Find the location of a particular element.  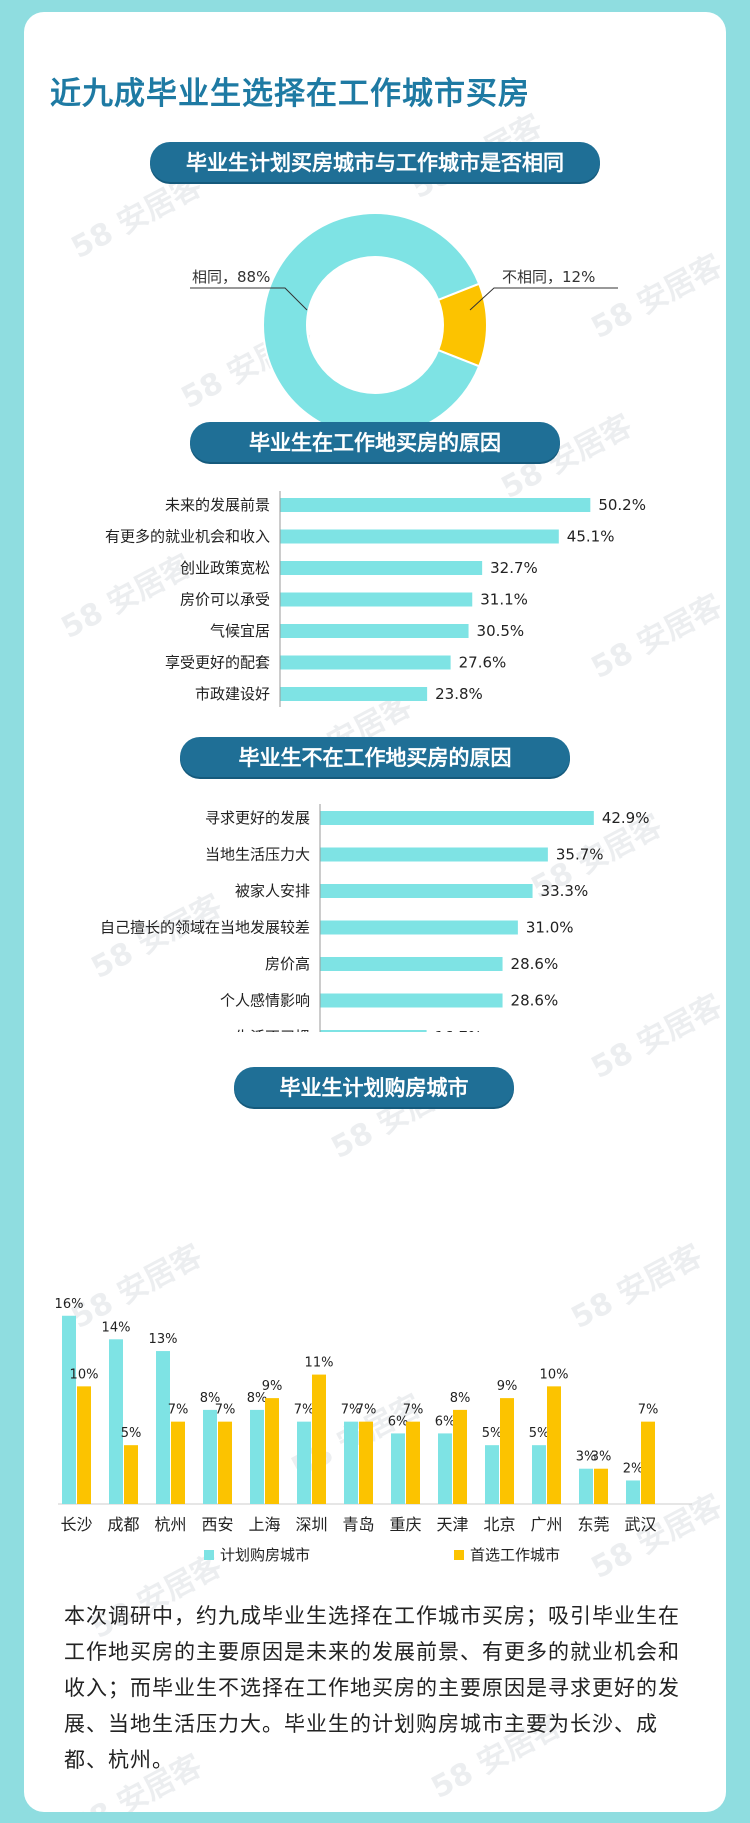

bar-有更多的就业机会和收入 is located at coordinates (419, 536).